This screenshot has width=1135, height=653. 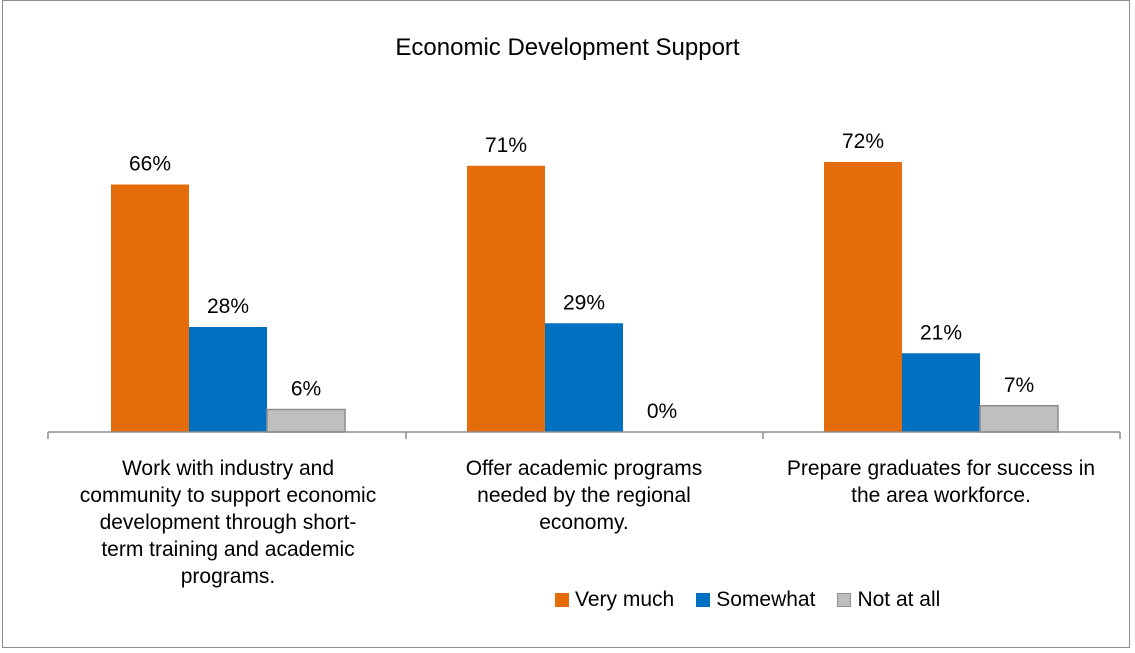 I want to click on legend-label: Very much, so click(x=625, y=599).